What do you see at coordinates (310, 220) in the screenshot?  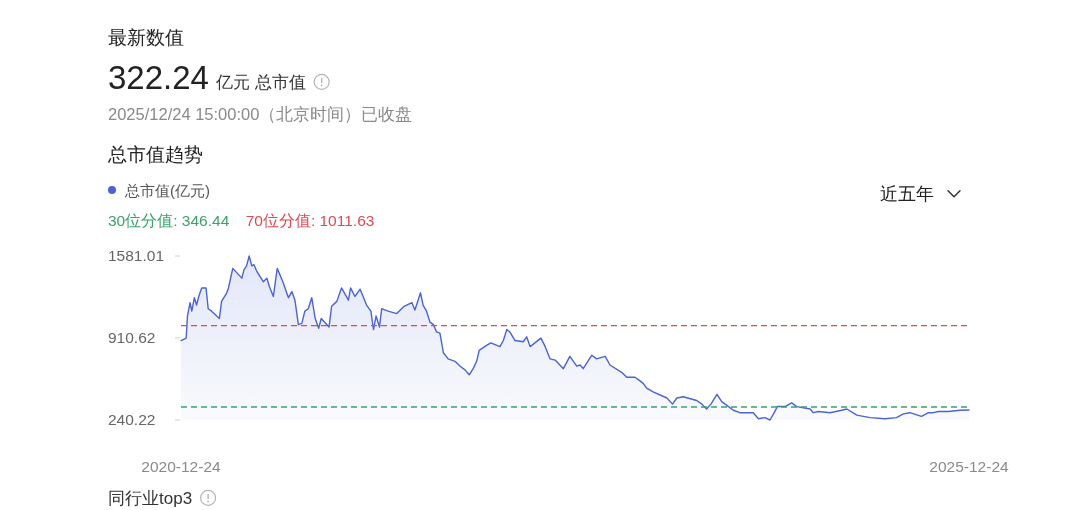 I see `ref-line-label: 70位分值: 1011.63` at bounding box center [310, 220].